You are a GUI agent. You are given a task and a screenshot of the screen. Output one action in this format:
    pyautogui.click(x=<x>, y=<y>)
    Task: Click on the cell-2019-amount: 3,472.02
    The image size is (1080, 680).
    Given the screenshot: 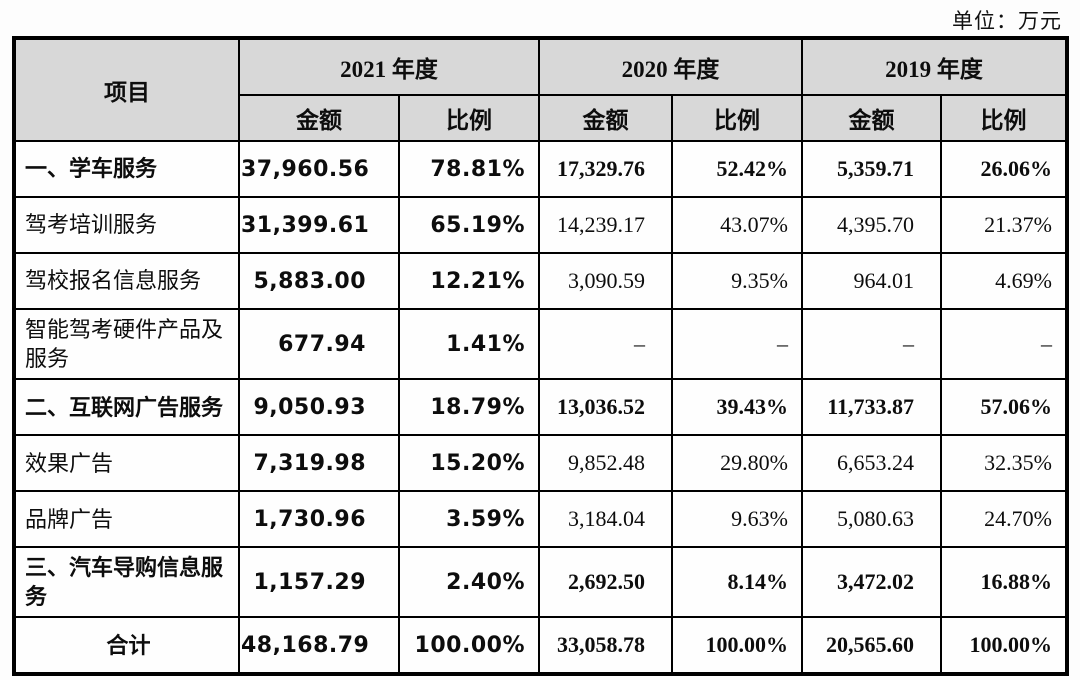 What is the action you would take?
    pyautogui.click(x=871, y=582)
    